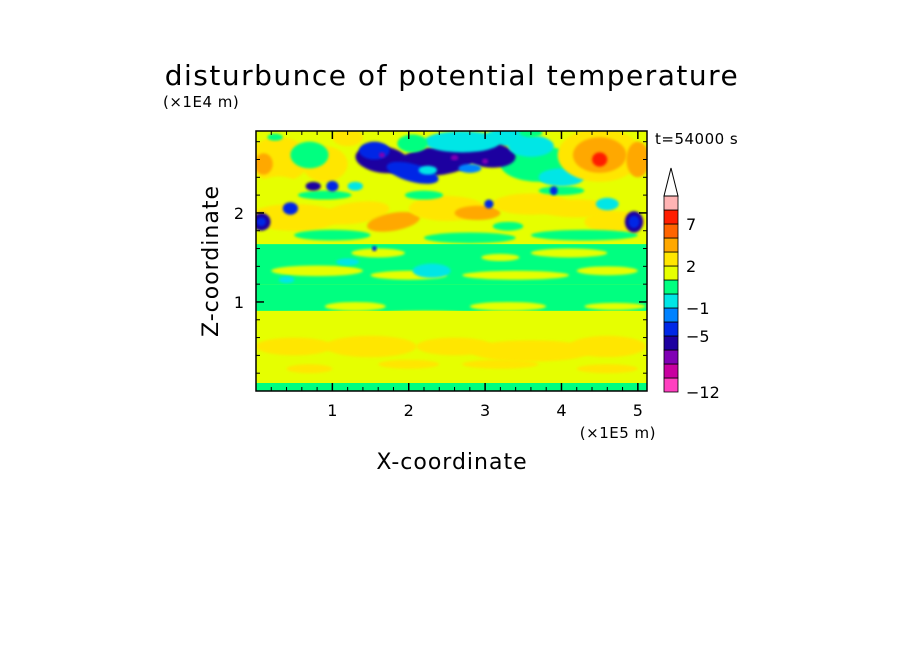 The height and width of the screenshot is (654, 904). I want to click on colorbar-label: −1, so click(698, 308).